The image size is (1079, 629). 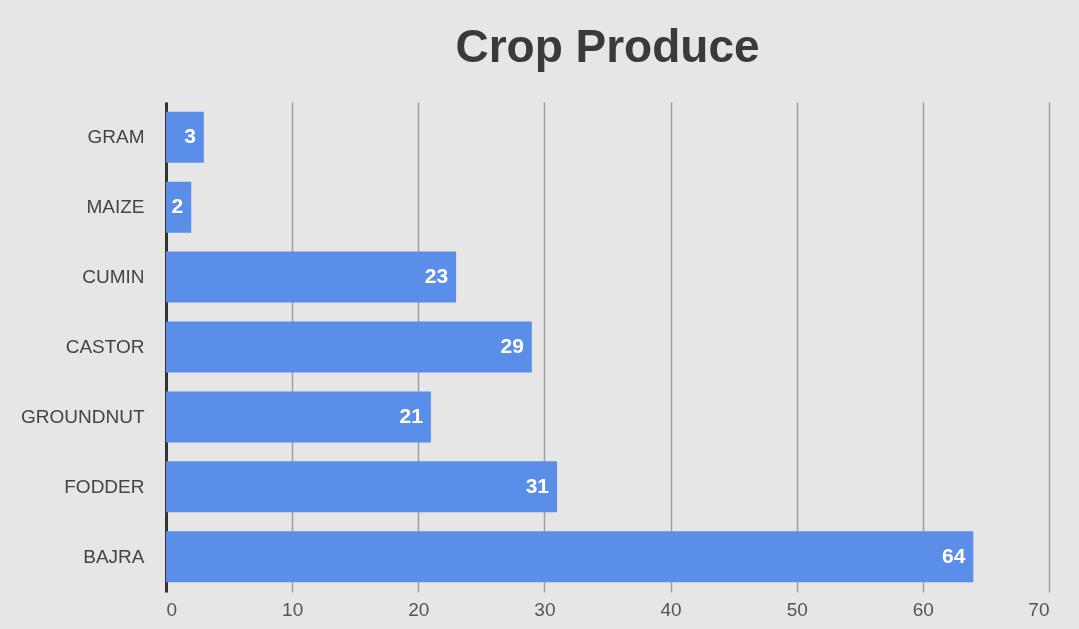 I want to click on x-tick-label: 0, so click(x=172, y=609).